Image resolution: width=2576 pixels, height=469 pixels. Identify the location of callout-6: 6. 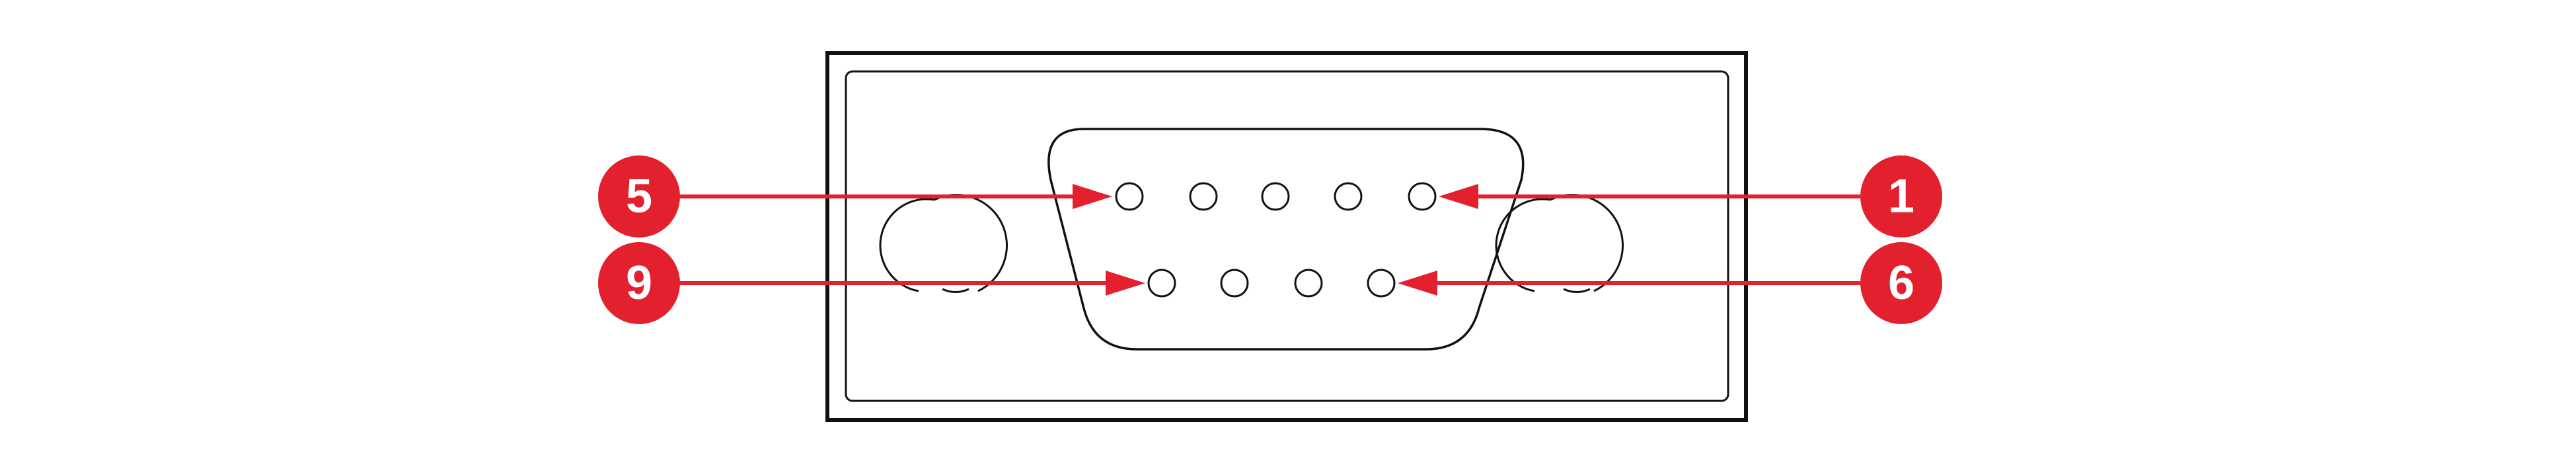
(1901, 283).